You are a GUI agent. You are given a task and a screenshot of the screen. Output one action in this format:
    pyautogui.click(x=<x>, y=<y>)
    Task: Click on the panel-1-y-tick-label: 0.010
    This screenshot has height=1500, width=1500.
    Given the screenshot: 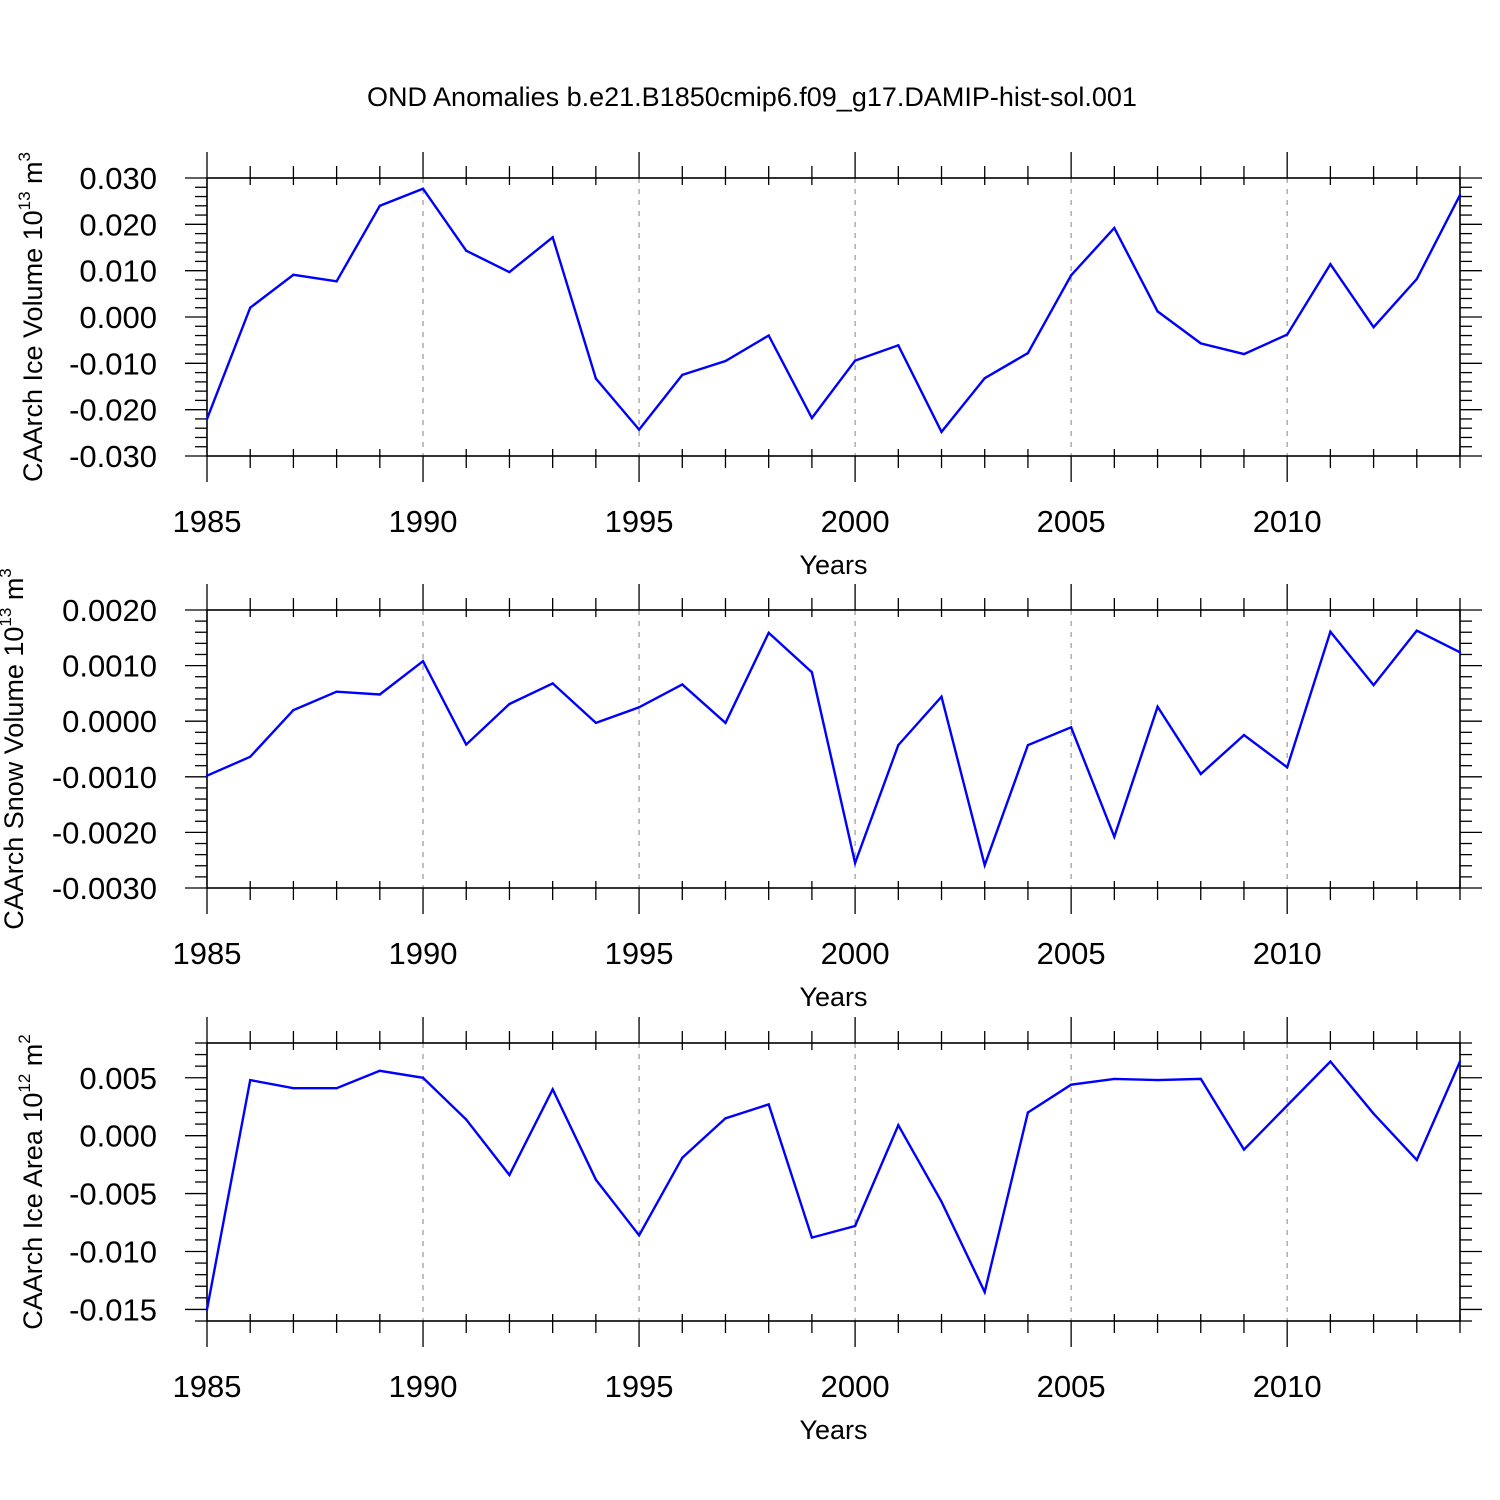 What is the action you would take?
    pyautogui.click(x=118, y=271)
    